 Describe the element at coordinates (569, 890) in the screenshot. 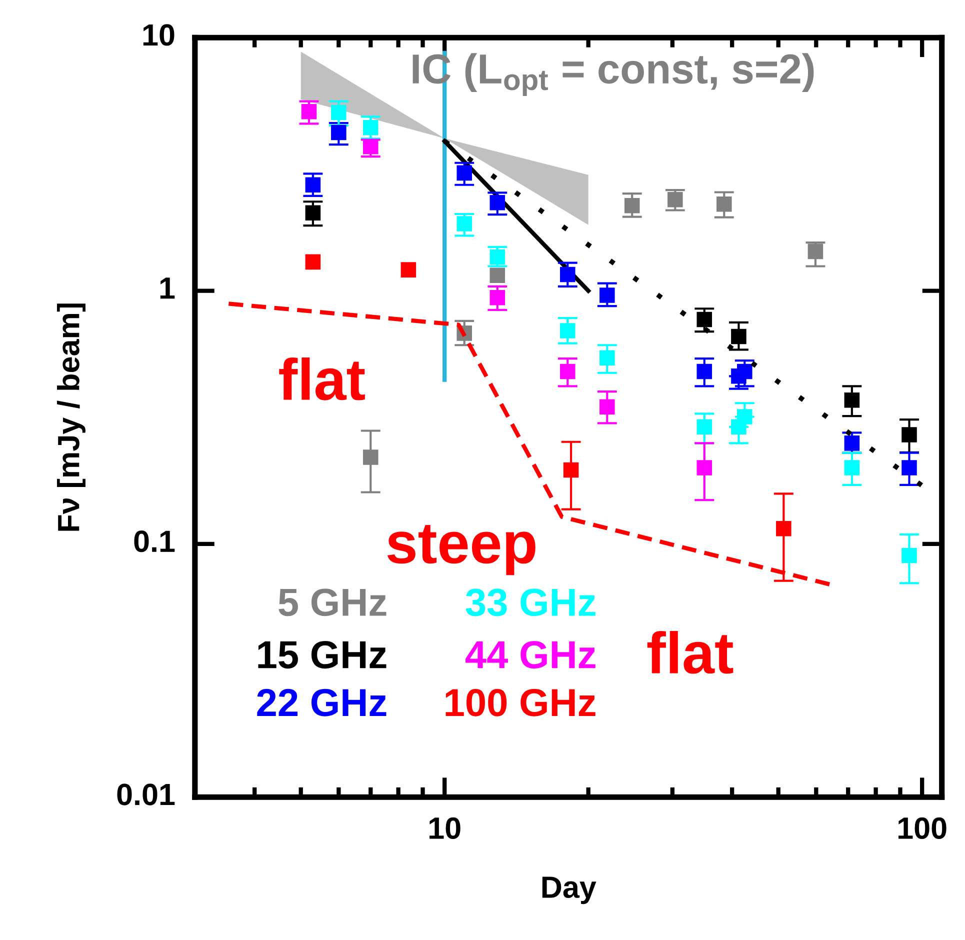

I see `x-axis-title: Day` at that location.